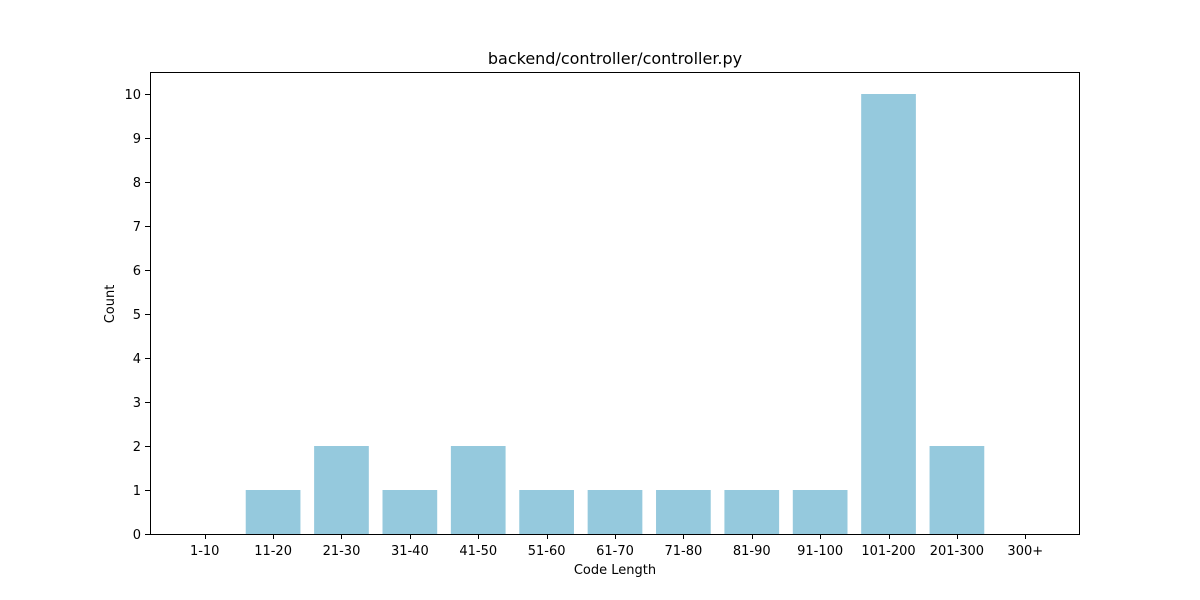  Describe the element at coordinates (137, 139) in the screenshot. I see `y-tick-label: 9` at that location.